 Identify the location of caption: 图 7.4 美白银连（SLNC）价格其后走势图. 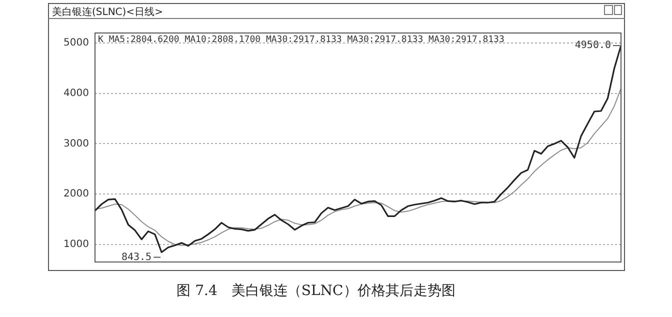
(316, 291).